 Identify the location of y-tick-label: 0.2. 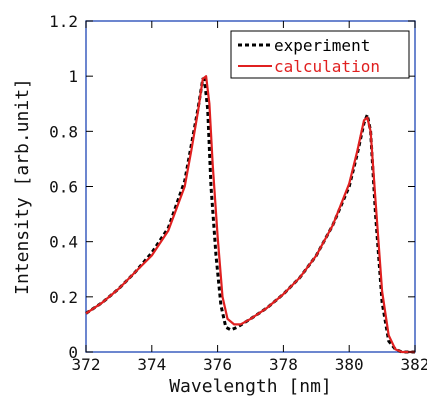
(63, 297).